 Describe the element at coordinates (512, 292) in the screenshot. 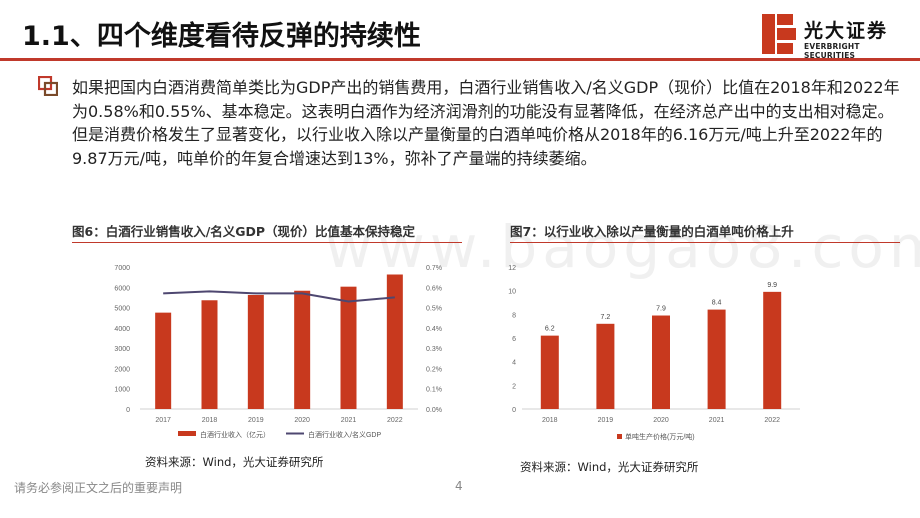

I see `y-tick-label: 10` at that location.